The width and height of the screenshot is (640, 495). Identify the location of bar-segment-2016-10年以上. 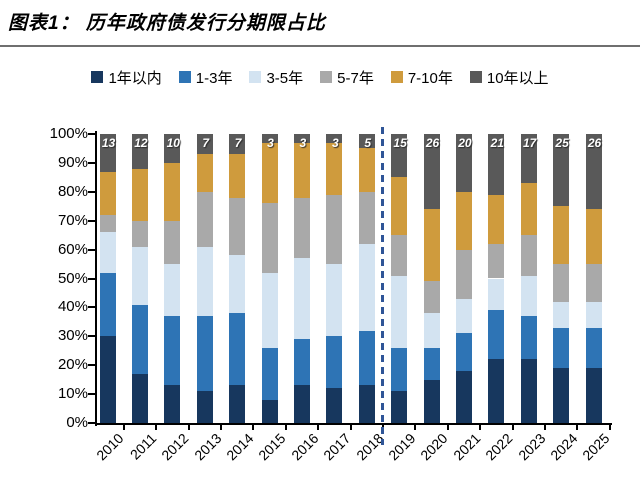
(301, 138).